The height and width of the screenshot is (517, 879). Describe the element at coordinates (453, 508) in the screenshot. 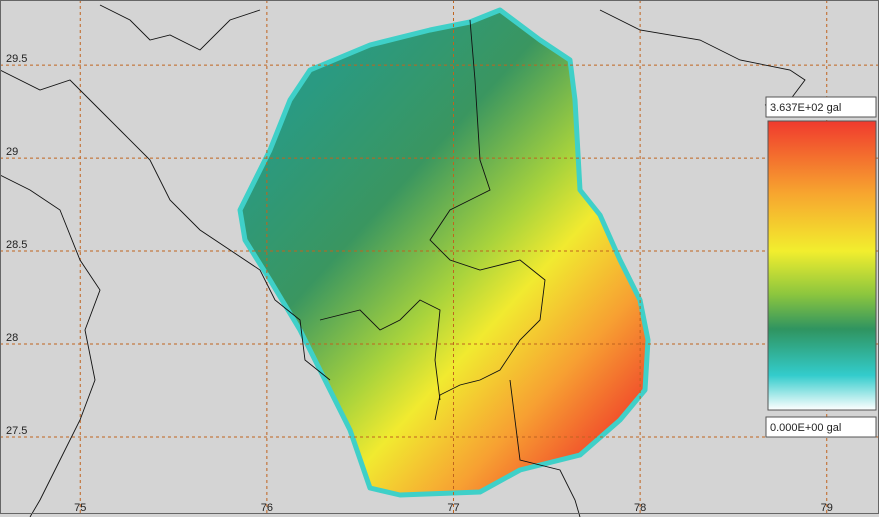

I see `x-tick-label: 77` at that location.